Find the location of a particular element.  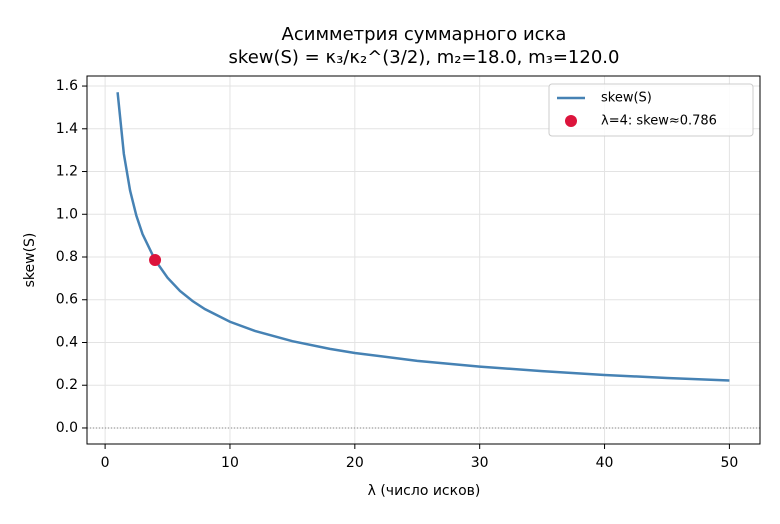

y-tick-label: 1.0 is located at coordinates (67, 214).